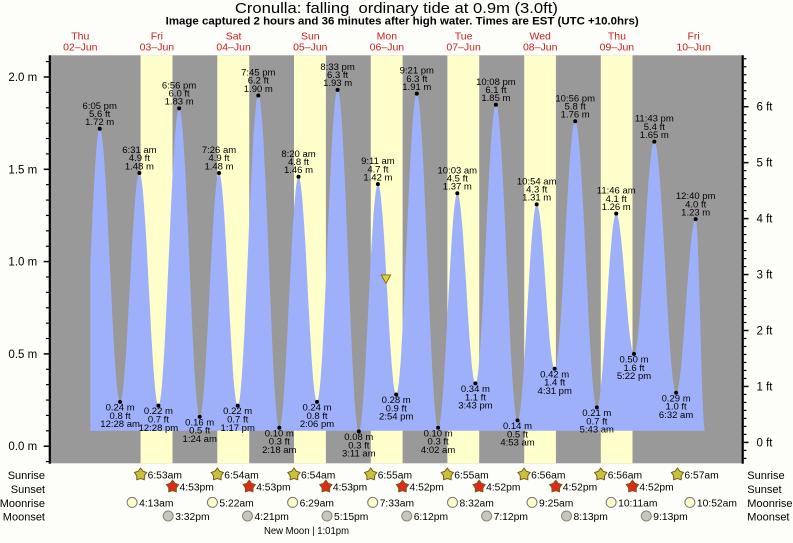  Describe the element at coordinates (676, 407) in the screenshot. I see `svg-text: 1.0 ft` at that location.